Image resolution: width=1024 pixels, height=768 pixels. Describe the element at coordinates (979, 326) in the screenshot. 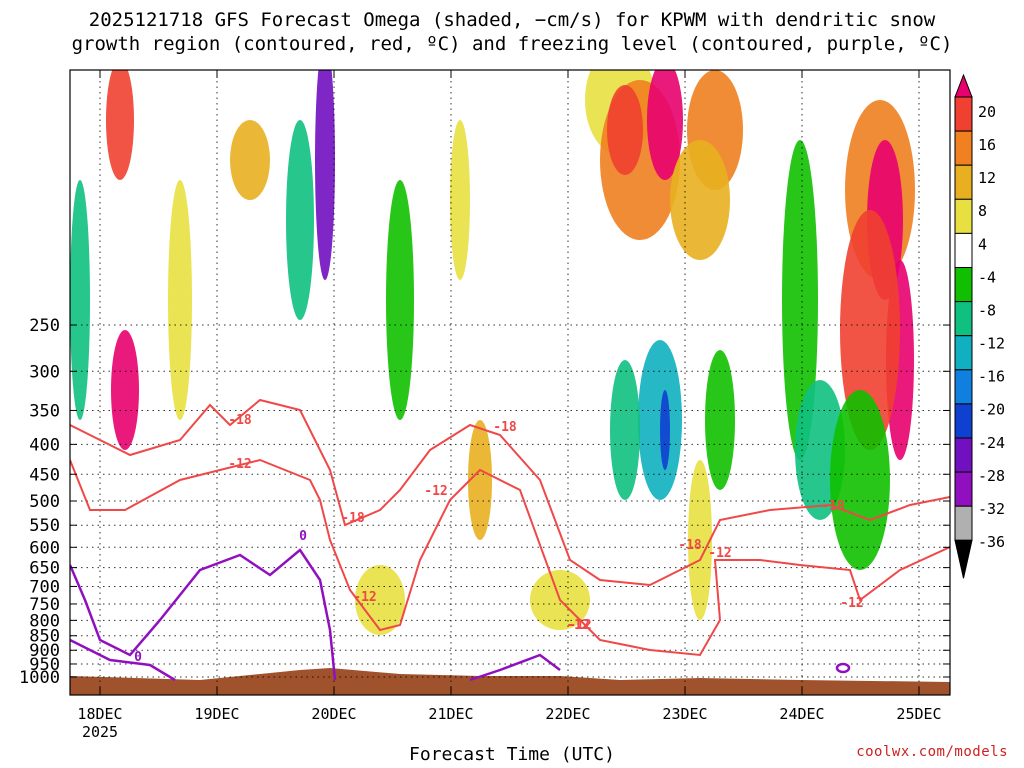

I see `colorbar: 20 16 12 8 4 -4 -8 -12 -16 -20 -24 -28 -32 -36` at that location.